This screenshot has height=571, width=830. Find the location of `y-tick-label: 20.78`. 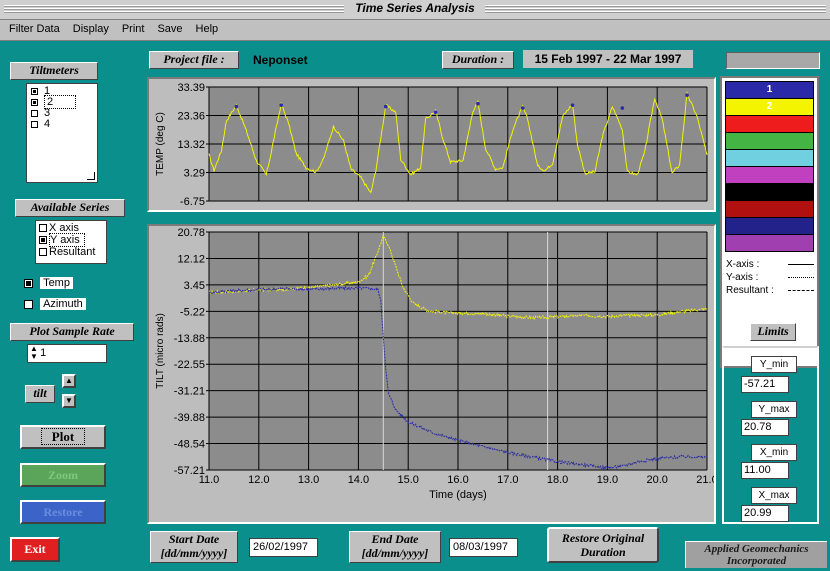

y-tick-label: 20.78 is located at coordinates (191, 233).